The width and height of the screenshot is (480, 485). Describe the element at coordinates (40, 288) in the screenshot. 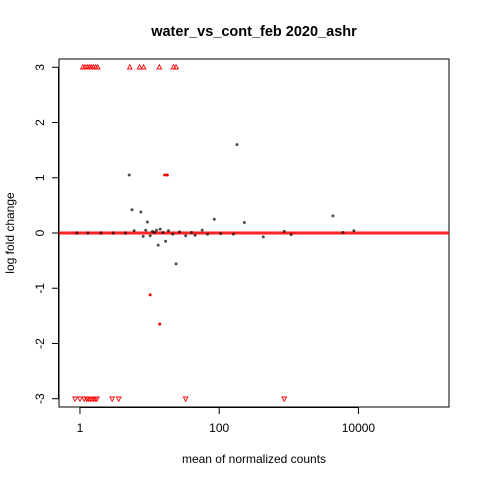

I see `y-tick-label: -1` at that location.